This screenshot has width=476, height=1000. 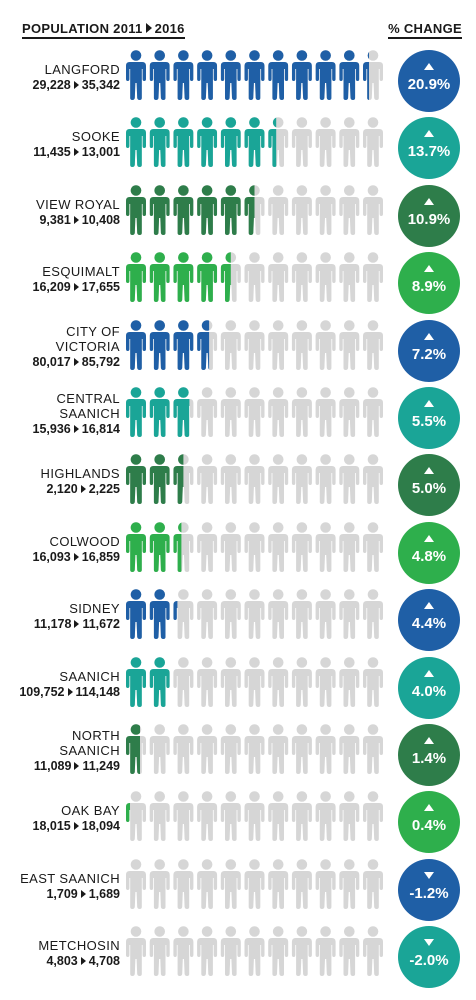 I want to click on chart-row: COLWOOD 16,093 16,859 4.8%, so click(x=238, y=558).